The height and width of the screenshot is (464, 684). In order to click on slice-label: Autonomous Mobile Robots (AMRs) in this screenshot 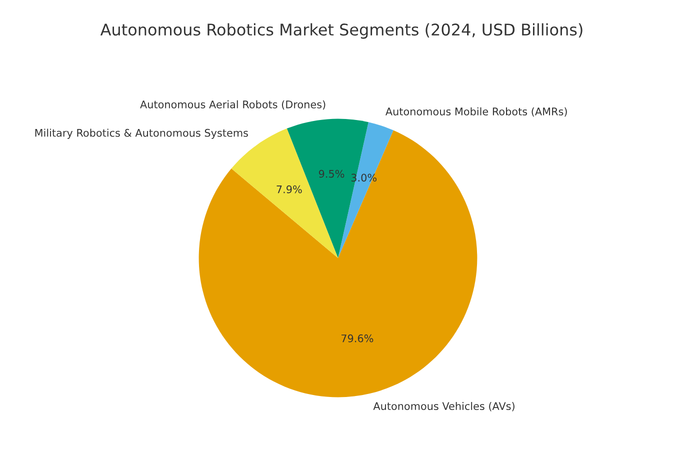, I will do `click(476, 112)`.